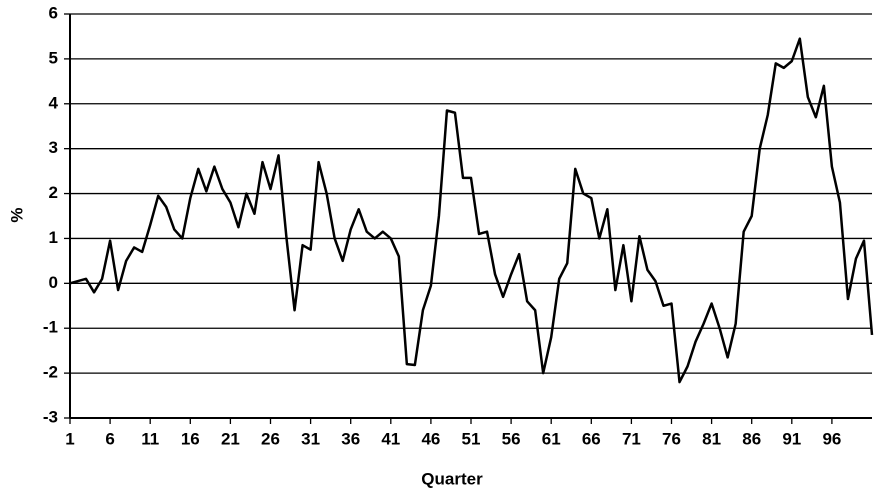 The image size is (874, 497). Describe the element at coordinates (16, 214) in the screenshot. I see `y-axis-label: %` at that location.